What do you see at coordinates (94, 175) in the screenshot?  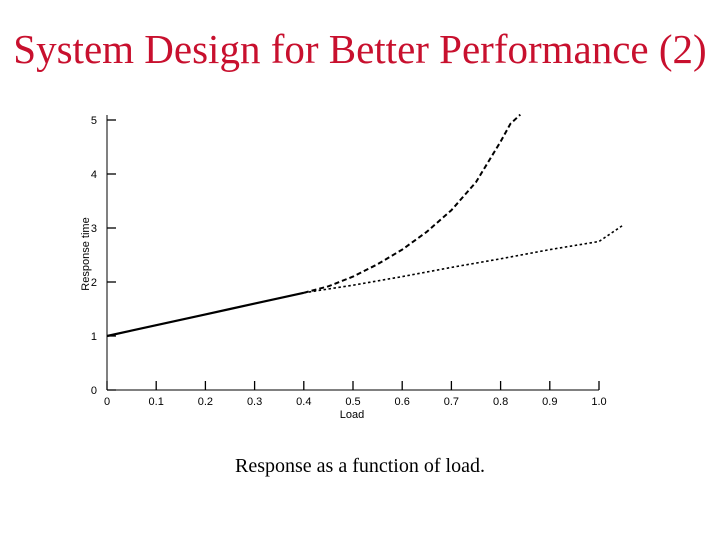 I see `y-tick-label: 4` at bounding box center [94, 175].